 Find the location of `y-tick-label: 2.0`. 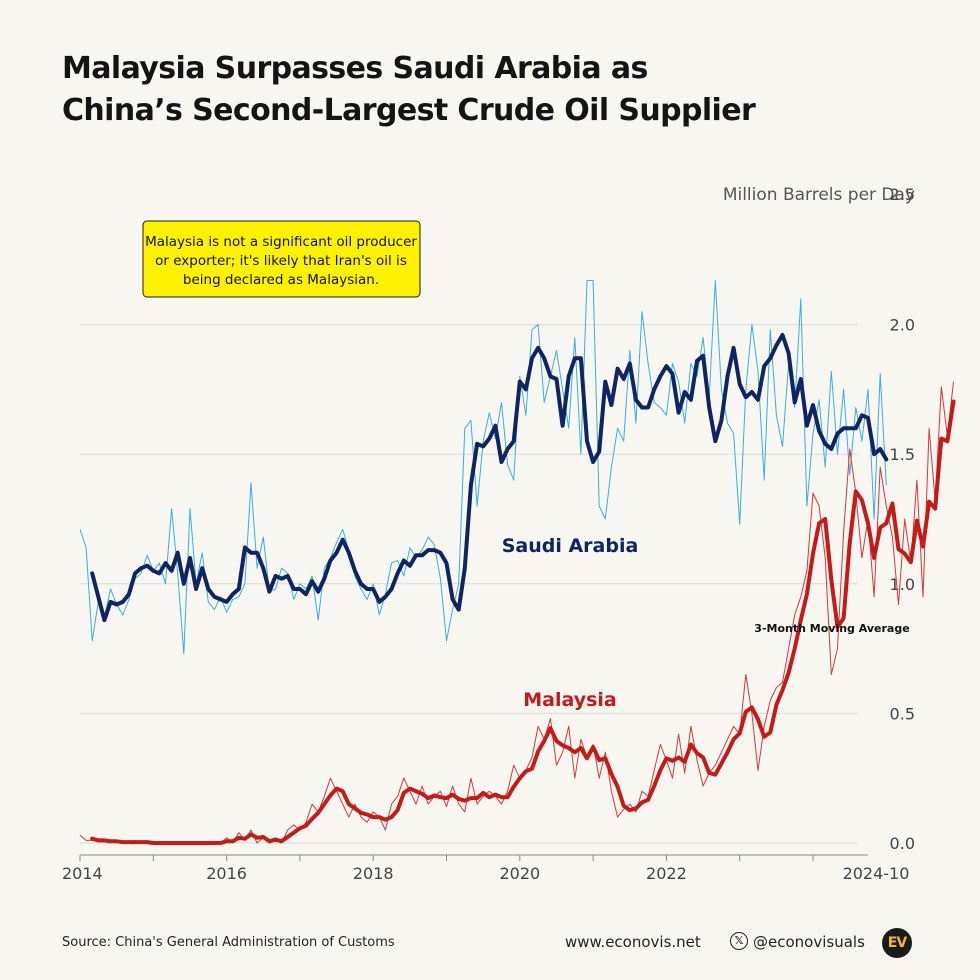

y-tick-label: 2.0 is located at coordinates (902, 325).